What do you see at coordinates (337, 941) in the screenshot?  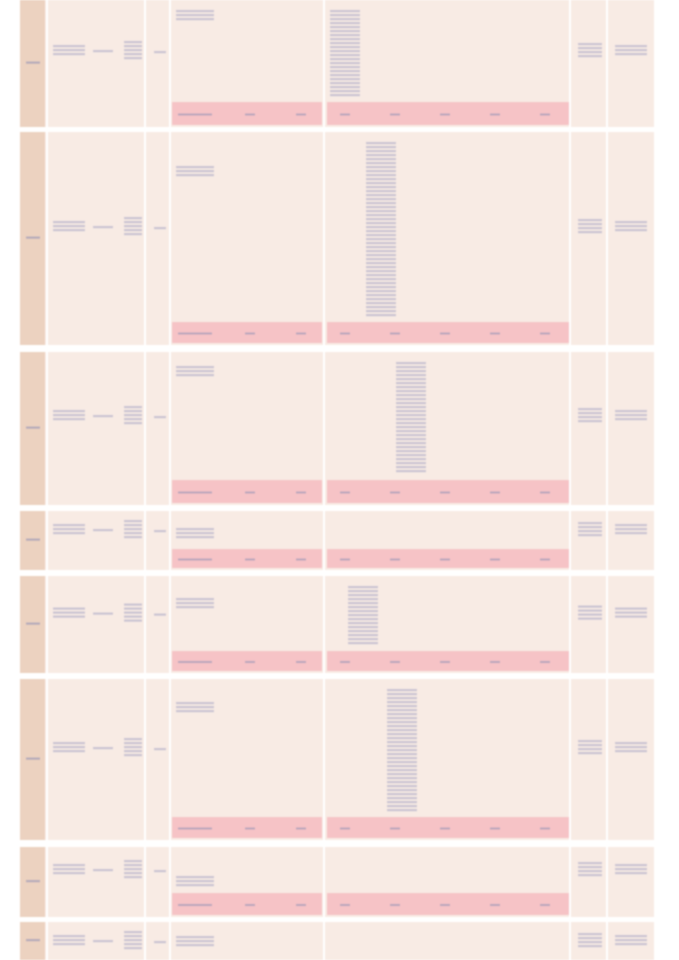 I see `row-band` at bounding box center [337, 941].